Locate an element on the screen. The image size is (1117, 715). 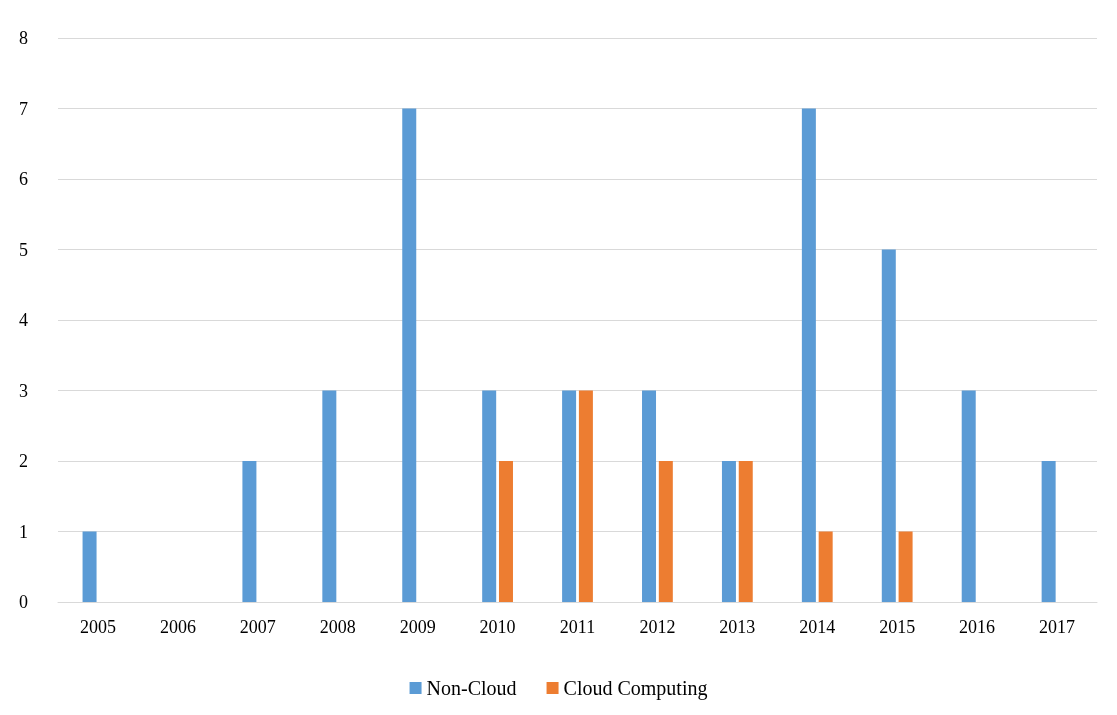
x-tick-label: 2008 is located at coordinates (337, 627).